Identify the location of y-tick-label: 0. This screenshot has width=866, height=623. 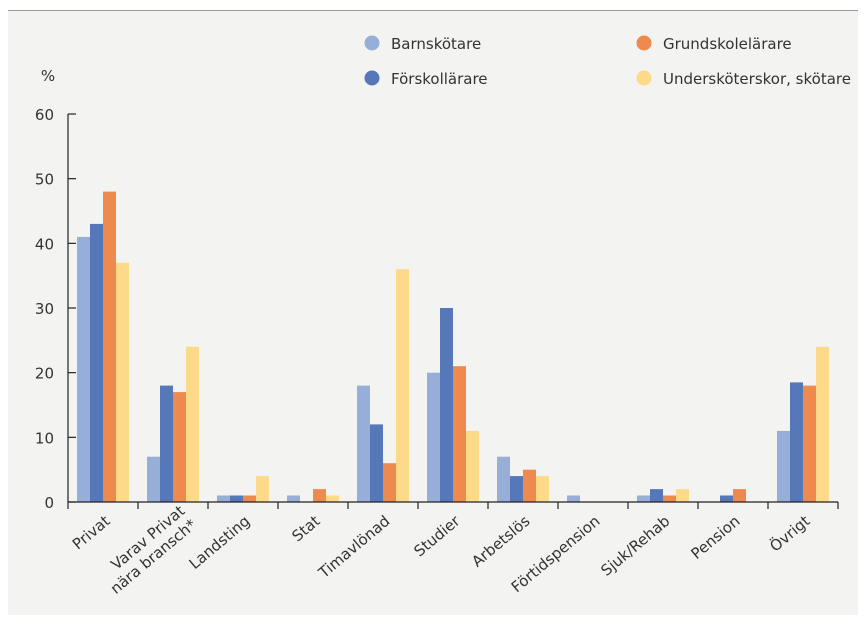
(49, 503).